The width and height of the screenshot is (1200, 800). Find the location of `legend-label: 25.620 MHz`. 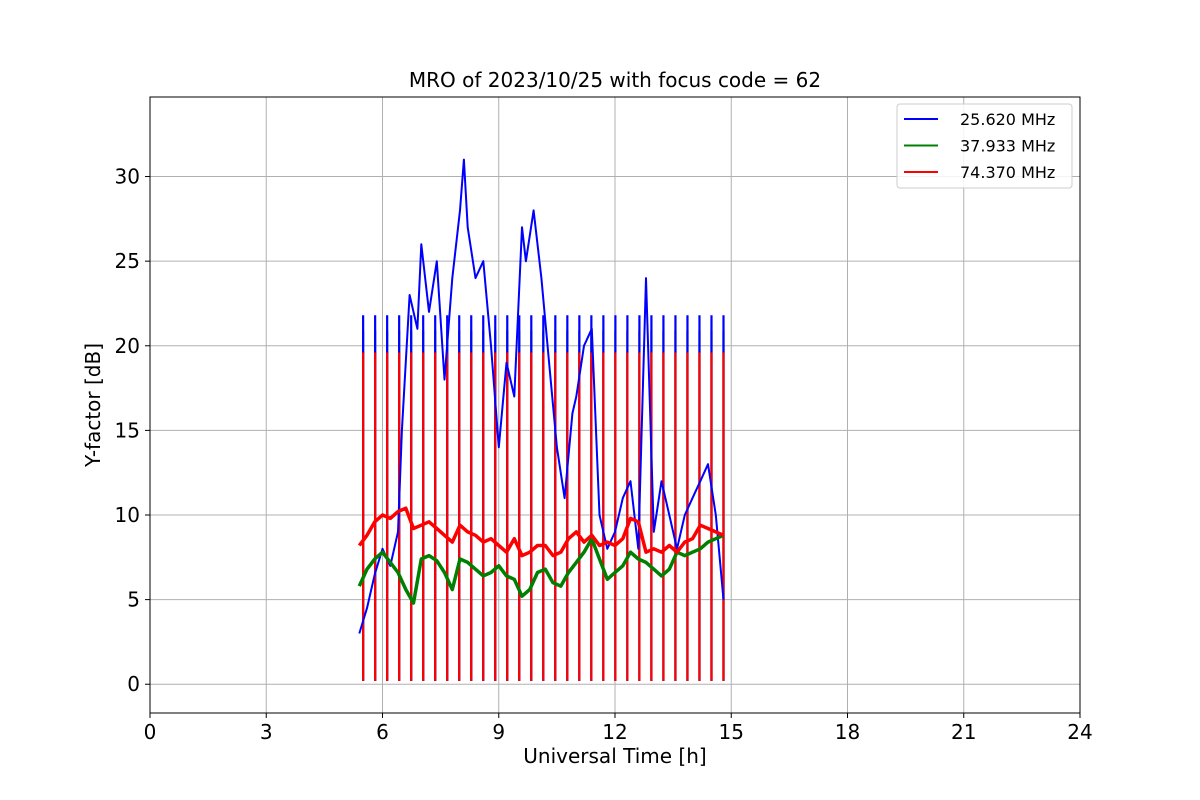

legend-label: 25.620 MHz is located at coordinates (1007, 119).